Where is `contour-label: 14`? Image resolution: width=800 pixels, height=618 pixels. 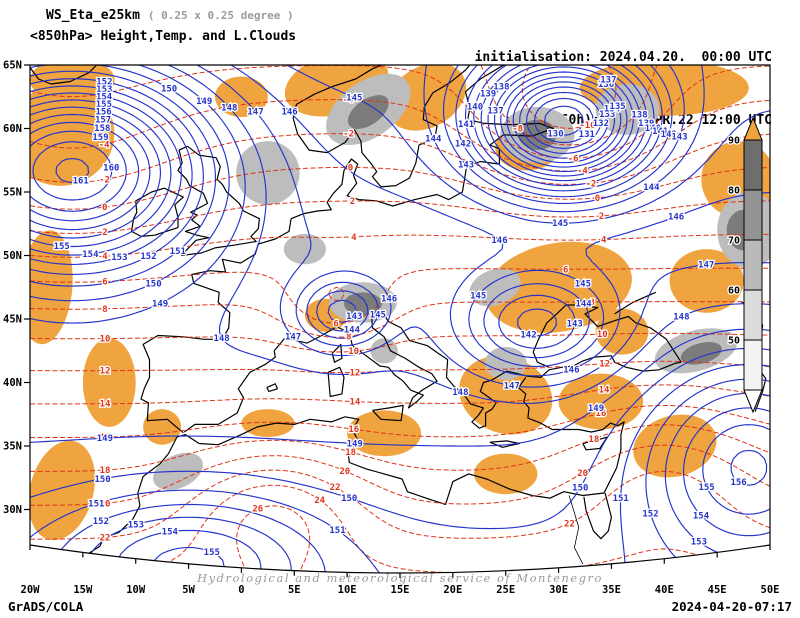
contour-label: 14 is located at coordinates (105, 405).